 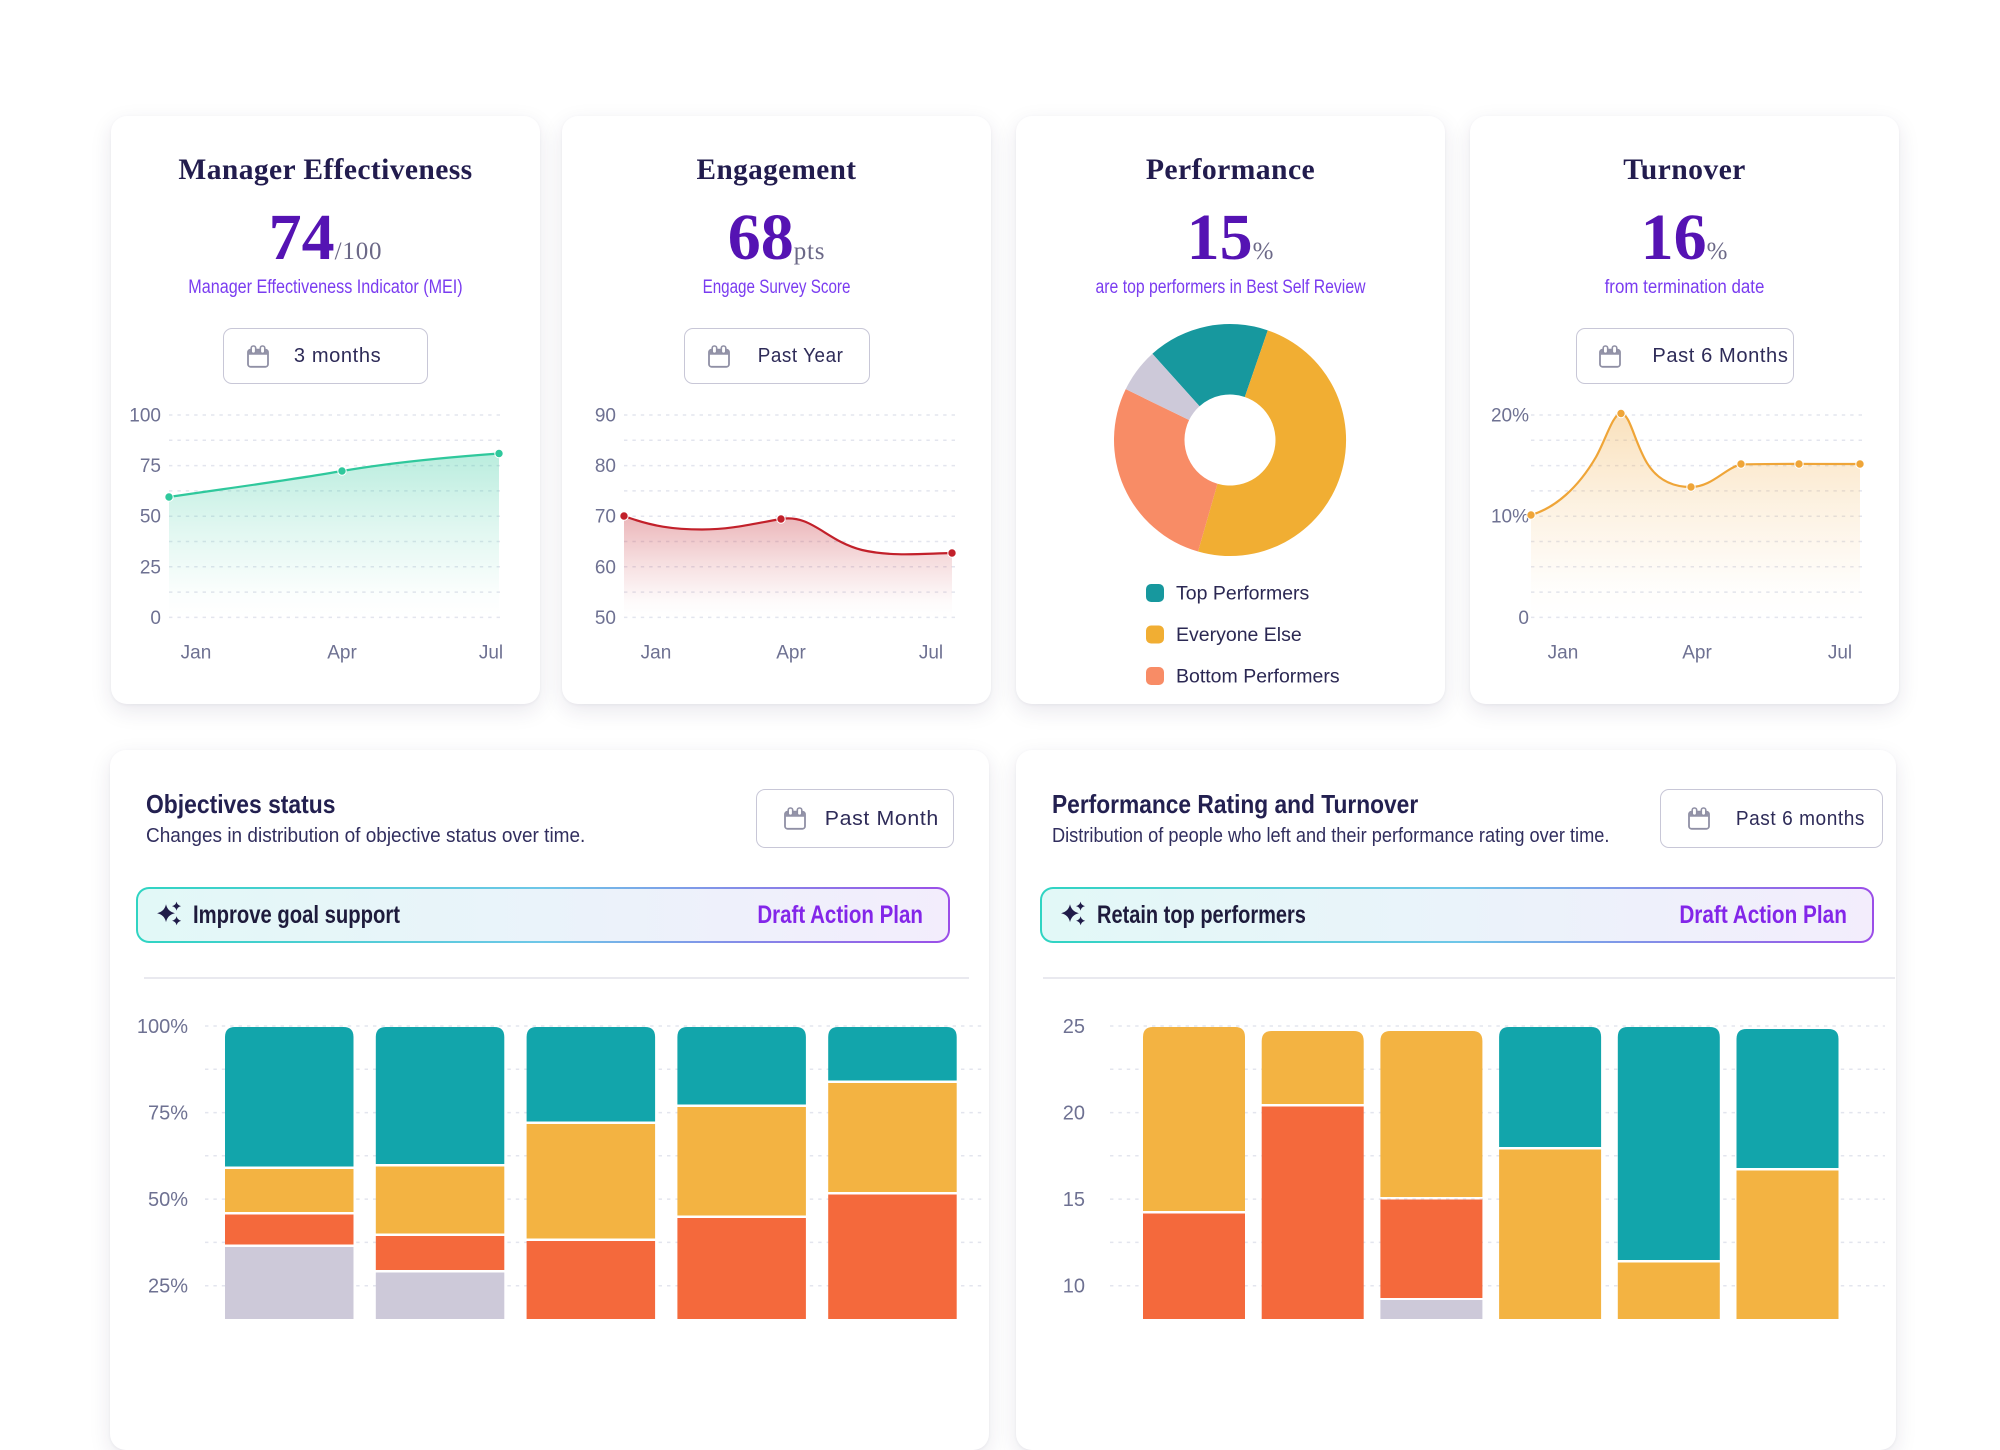 What do you see at coordinates (1074, 1114) in the screenshot?
I see `svg-text: 20` at bounding box center [1074, 1114].